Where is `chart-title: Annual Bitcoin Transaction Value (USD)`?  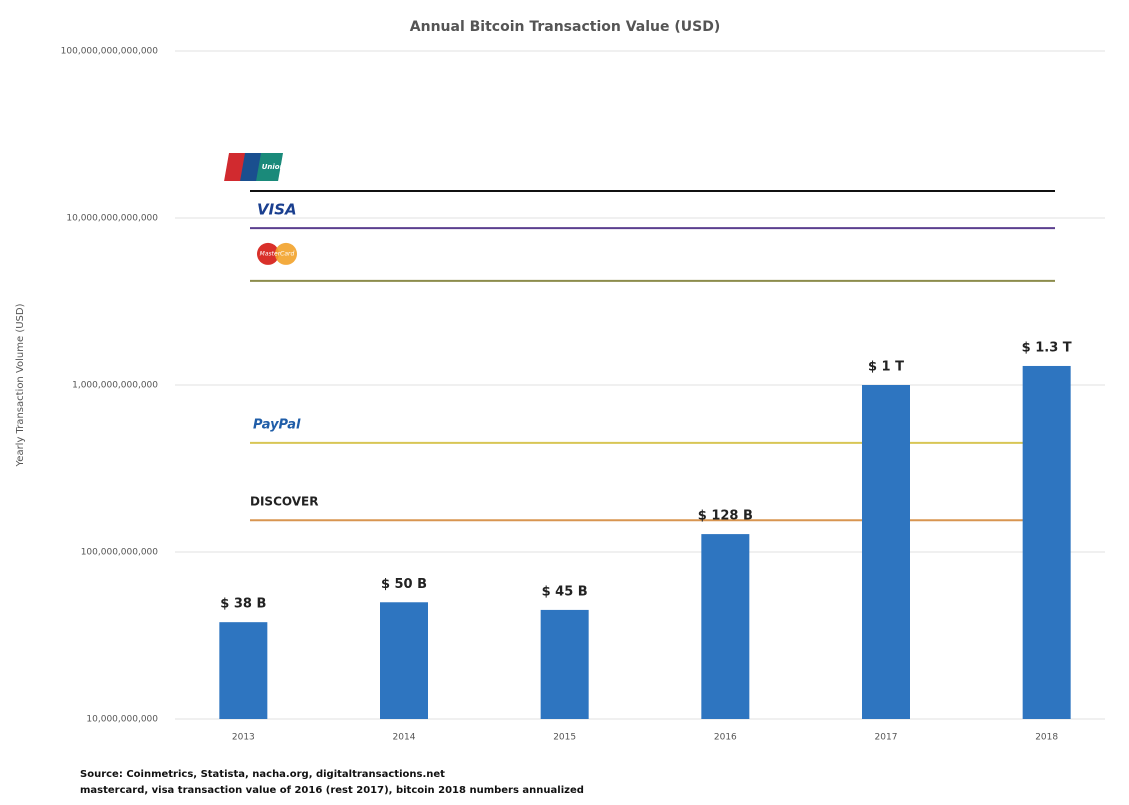 chart-title: Annual Bitcoin Transaction Value (USD) is located at coordinates (565, 27).